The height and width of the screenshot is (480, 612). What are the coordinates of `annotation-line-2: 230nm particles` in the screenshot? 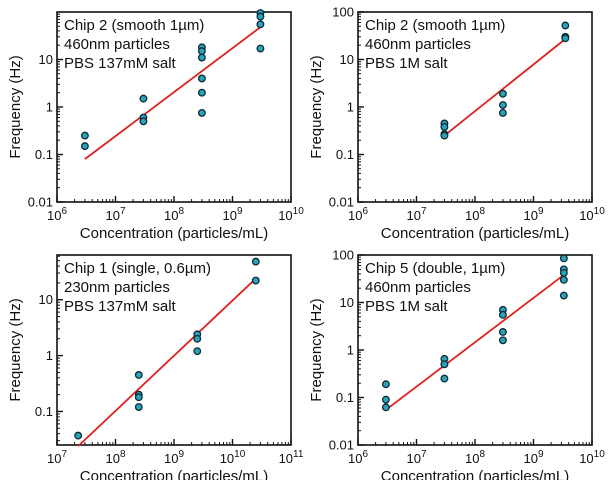 It's located at (117, 287).